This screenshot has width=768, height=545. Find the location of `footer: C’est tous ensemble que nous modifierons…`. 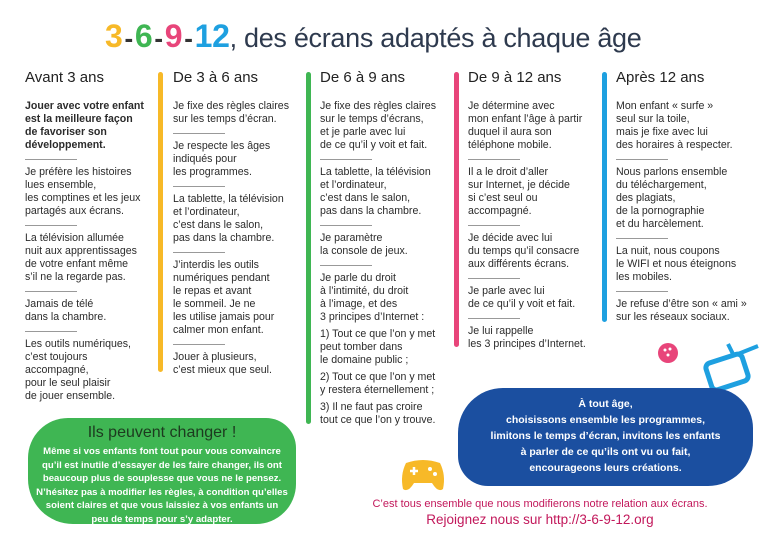

footer: C’est tous ensemble que nous modifierons… is located at coordinates (540, 512).